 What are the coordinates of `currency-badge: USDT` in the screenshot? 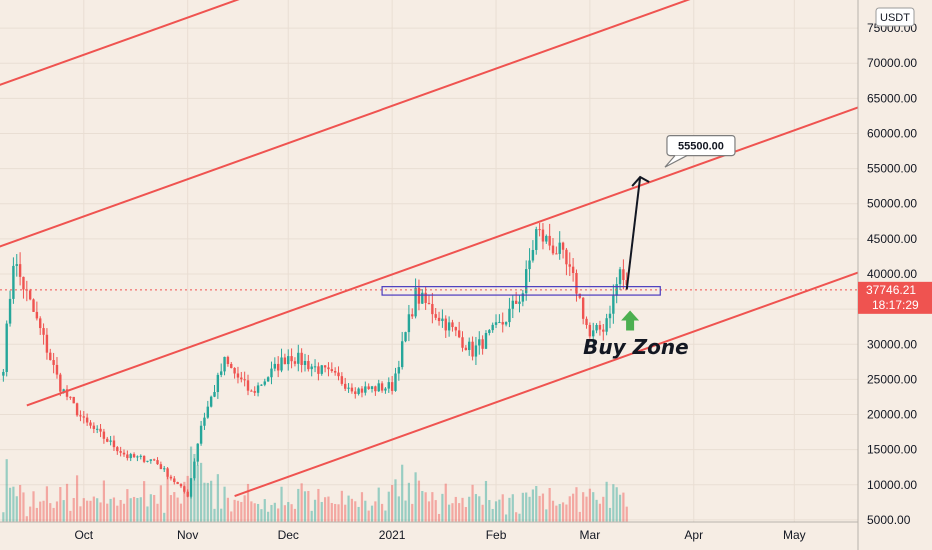 It's located at (895, 17).